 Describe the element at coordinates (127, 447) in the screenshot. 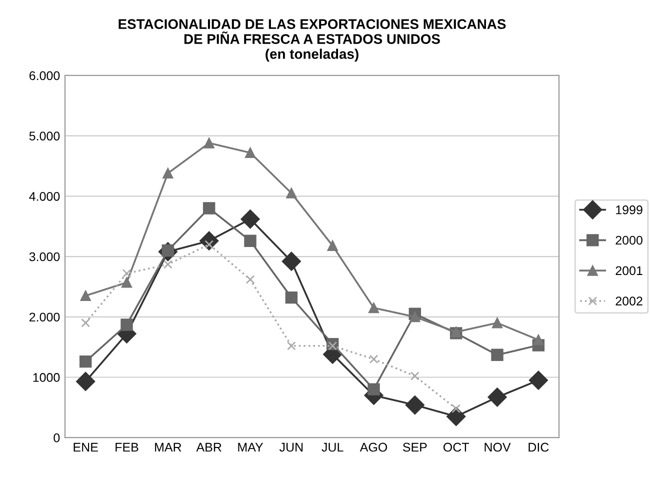

I see `x-tick-label: FEB` at that location.